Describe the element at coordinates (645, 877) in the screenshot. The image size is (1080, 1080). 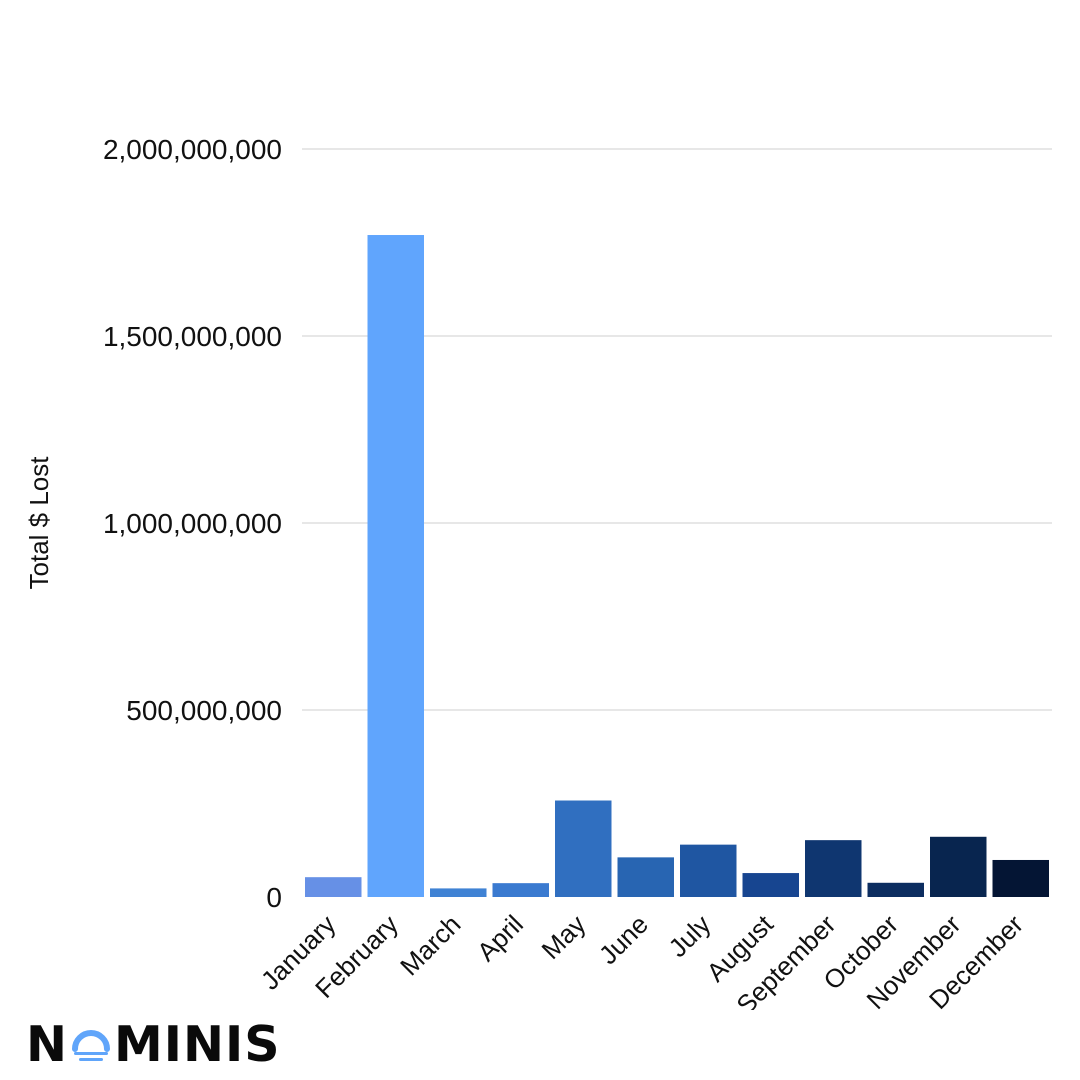
I see `bar-june` at that location.